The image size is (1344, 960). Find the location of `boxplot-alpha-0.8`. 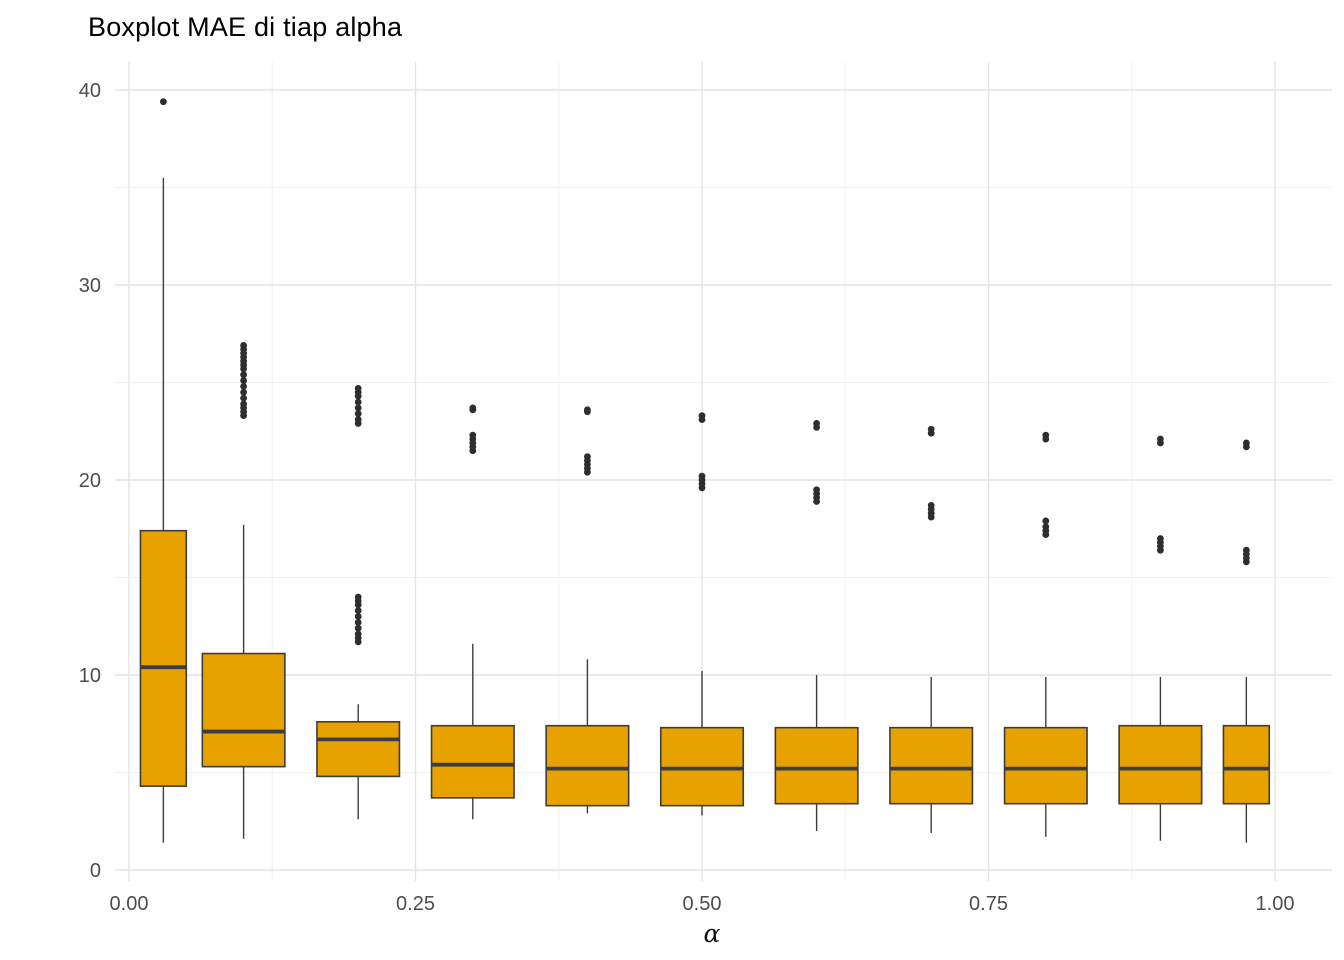

boxplot-alpha-0.8 is located at coordinates (1045, 634).